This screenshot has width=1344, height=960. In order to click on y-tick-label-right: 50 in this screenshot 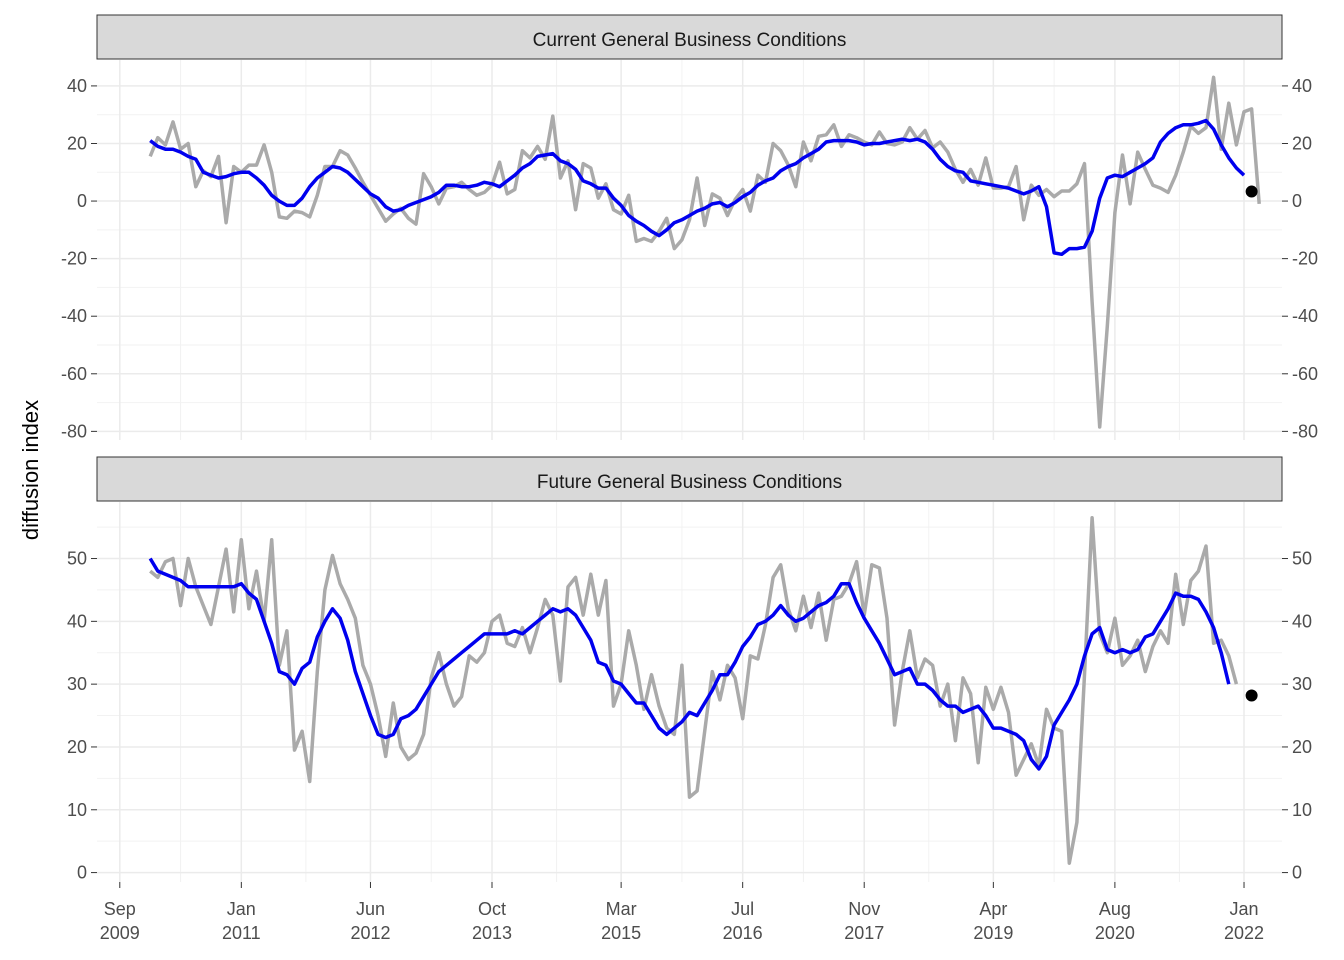, I will do `click(1302, 559)`.